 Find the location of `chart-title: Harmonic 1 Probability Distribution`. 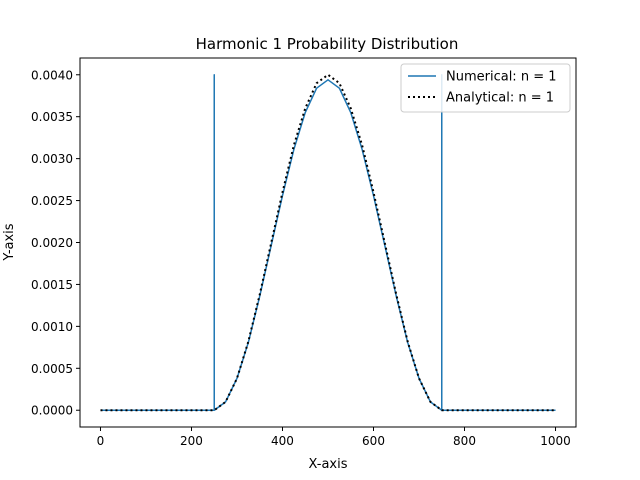

chart-title: Harmonic 1 Probability Distribution is located at coordinates (327, 44).